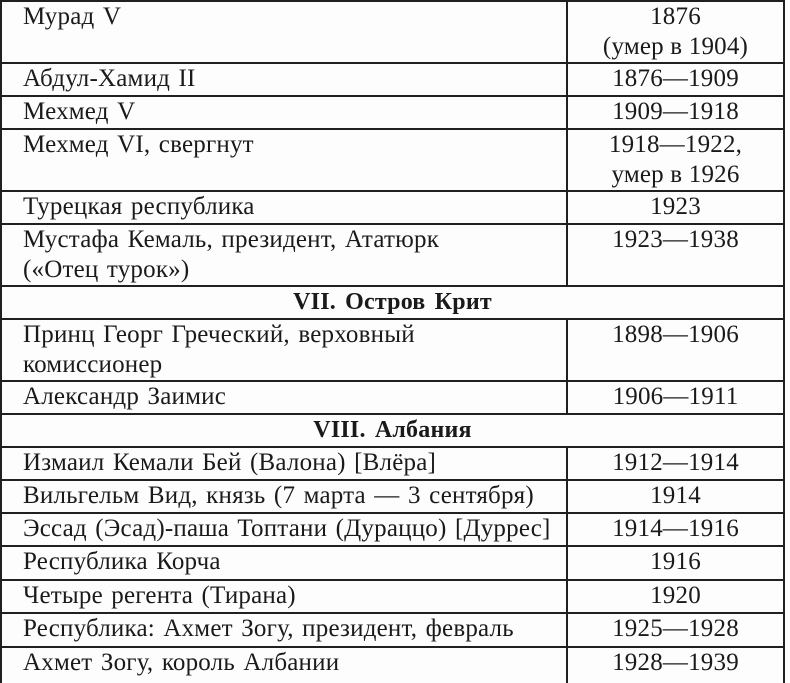  I want to click on section-title: VII. Остров Крит, so click(392, 302).